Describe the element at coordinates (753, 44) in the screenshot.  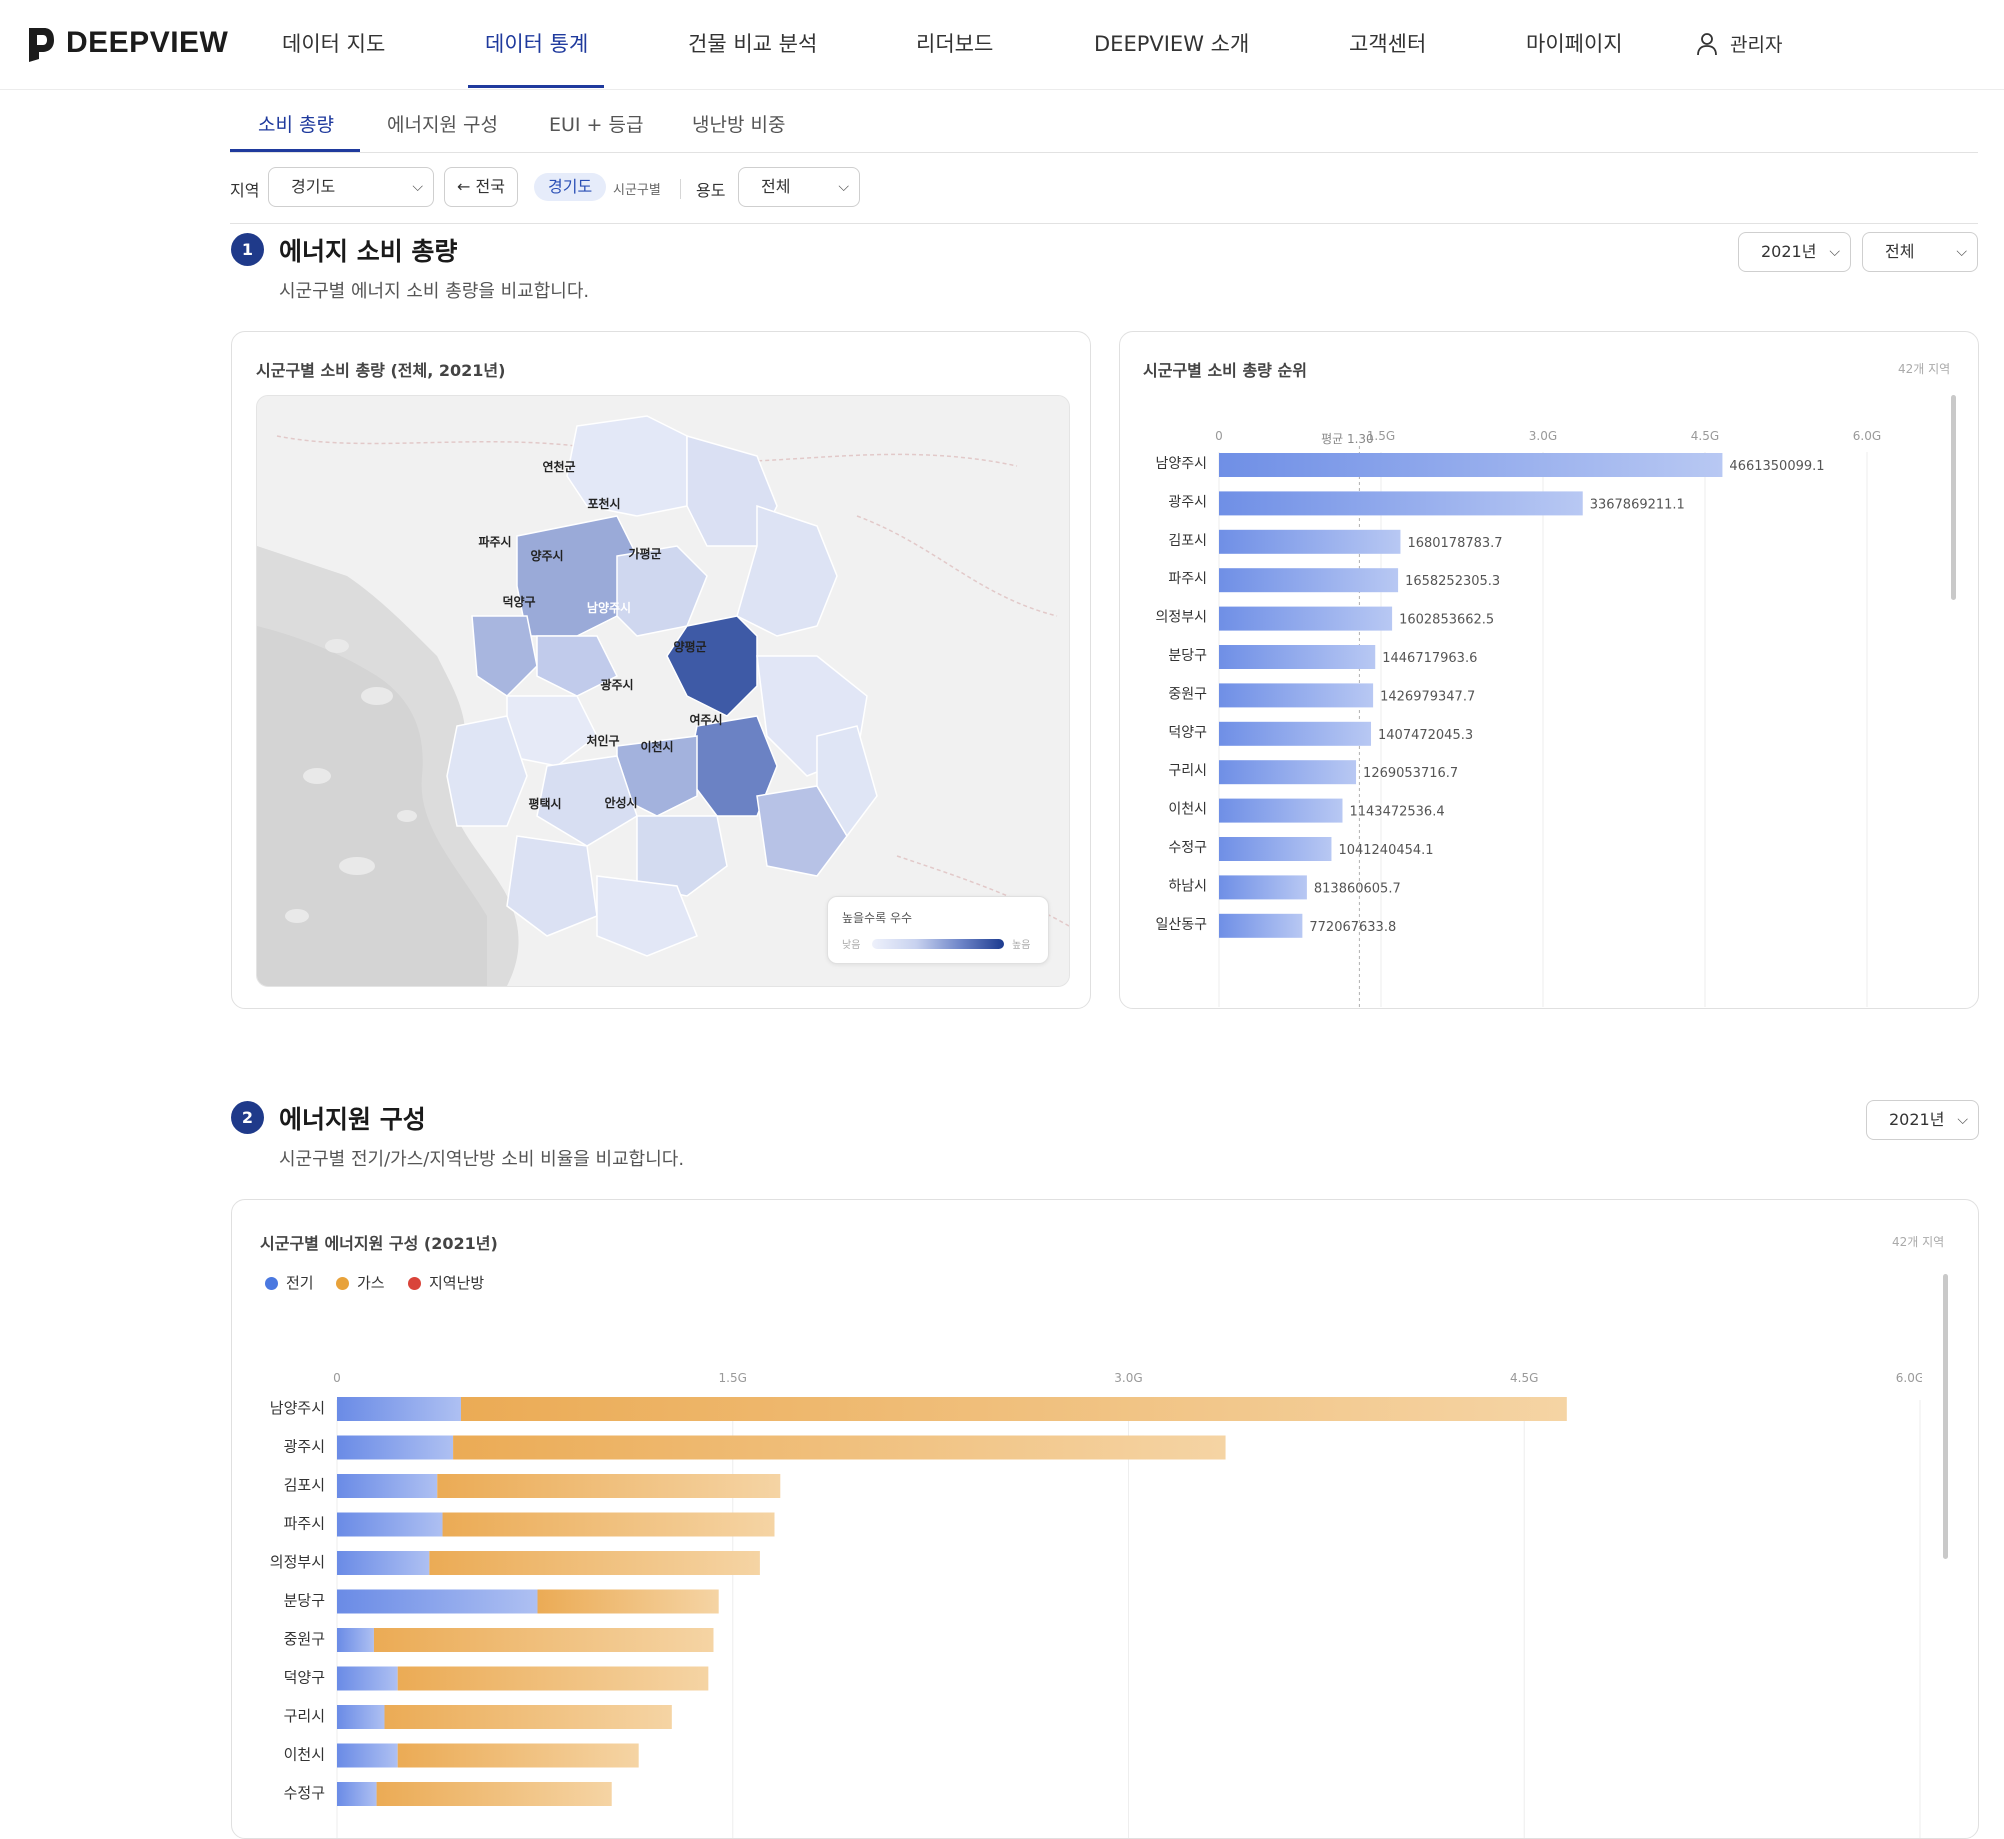
I see `nav-building-compare: 건물 비교 분석` at that location.